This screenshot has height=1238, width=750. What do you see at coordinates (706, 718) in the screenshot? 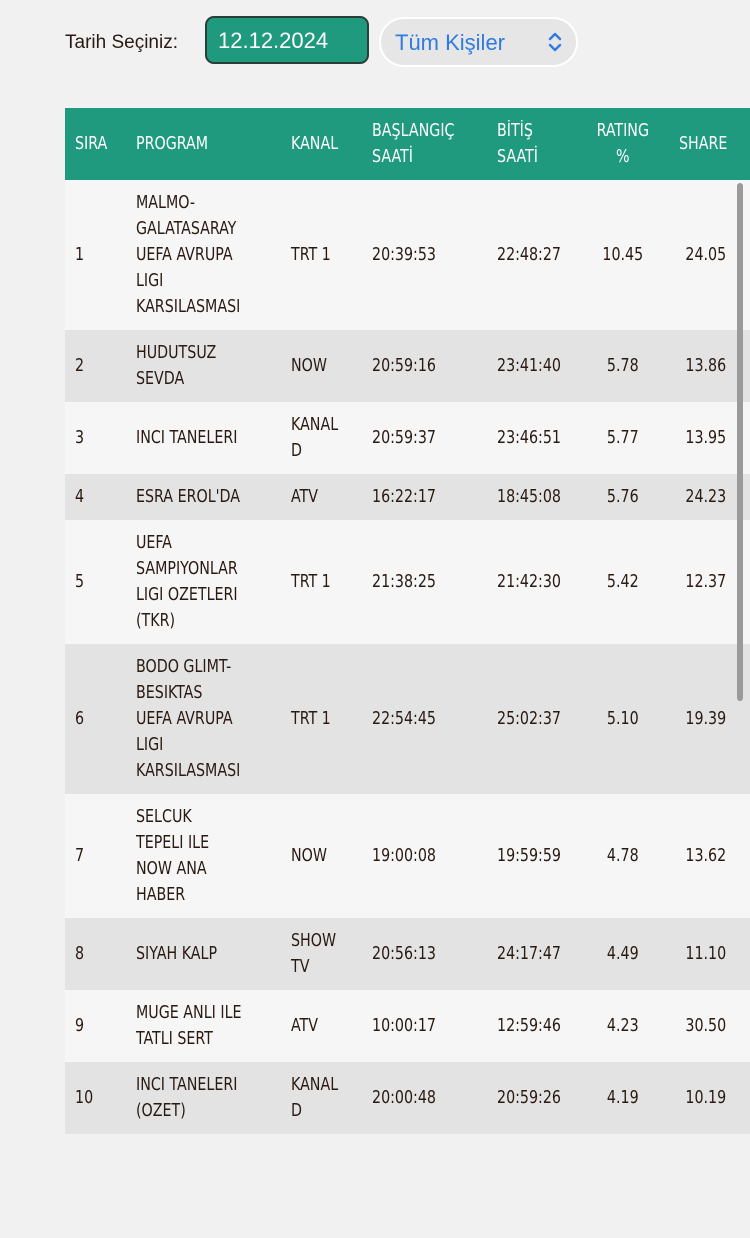
I see `cell-share: 19.39` at bounding box center [706, 718].